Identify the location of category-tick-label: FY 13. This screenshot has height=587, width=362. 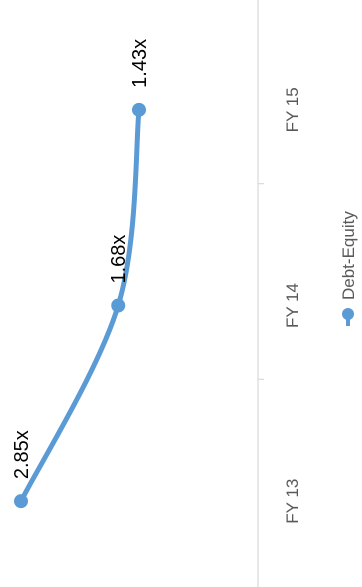
(292, 501).